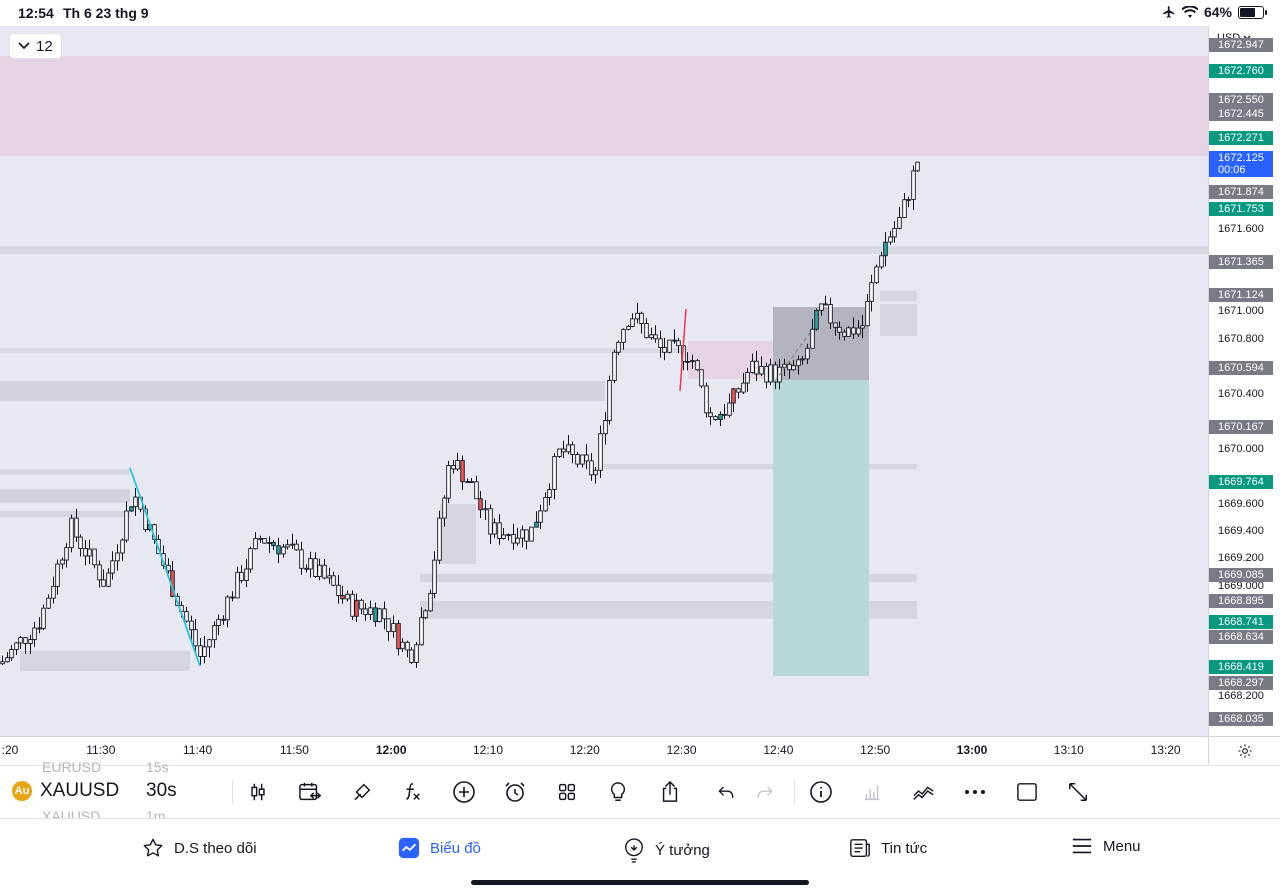  Describe the element at coordinates (618, 792) in the screenshot. I see `ideas-button` at that location.